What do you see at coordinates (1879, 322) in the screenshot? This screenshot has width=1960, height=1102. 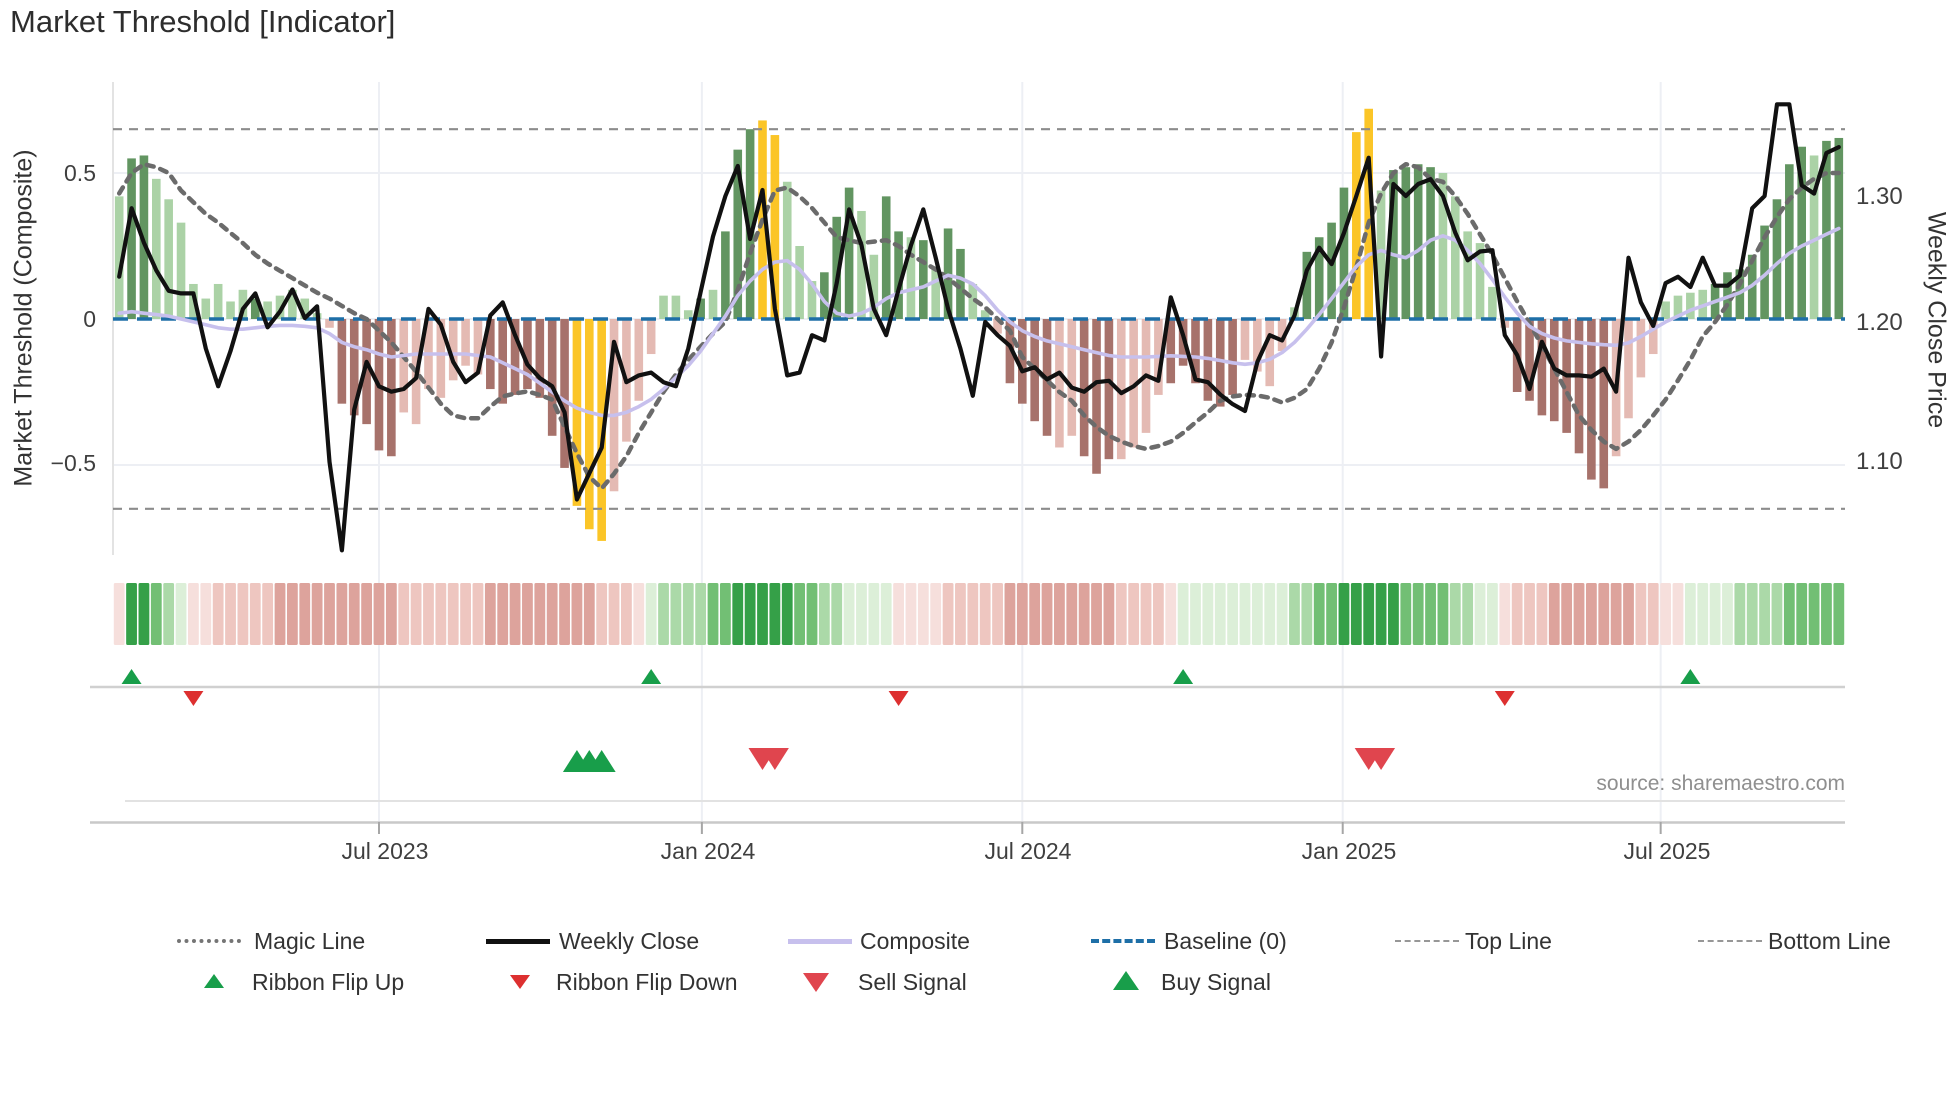 I see `right-tick-1_20: 1.20` at bounding box center [1879, 322].